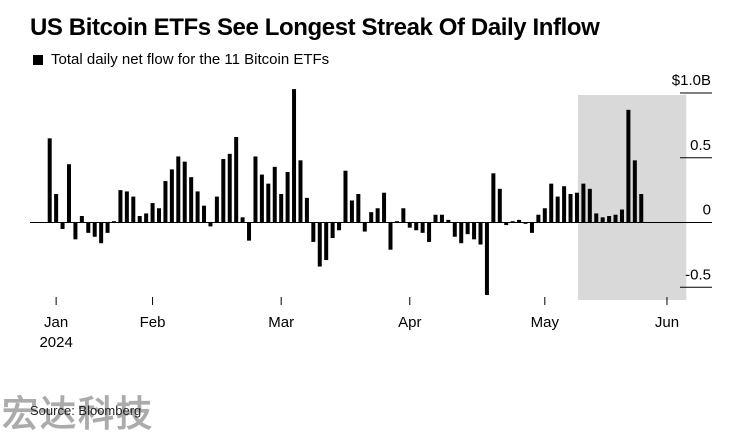  I want to click on source-note: Source: Bloomberg, so click(86, 410).